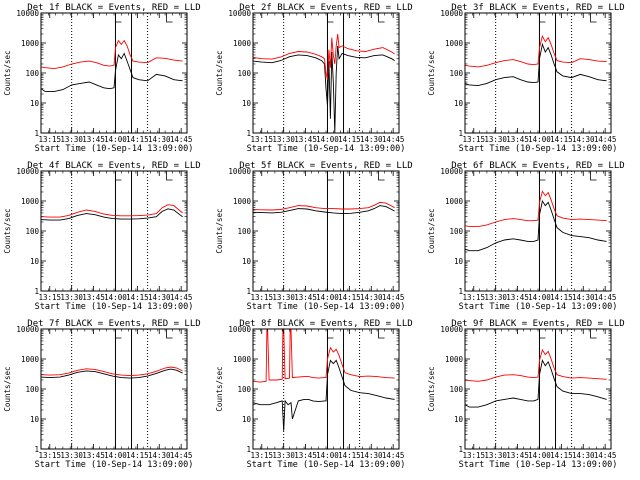 The image size is (640, 480). What do you see at coordinates (113, 8) in the screenshot?
I see `panel-title: Det 1f BLACK = Events, RED = LLD` at bounding box center [113, 8].